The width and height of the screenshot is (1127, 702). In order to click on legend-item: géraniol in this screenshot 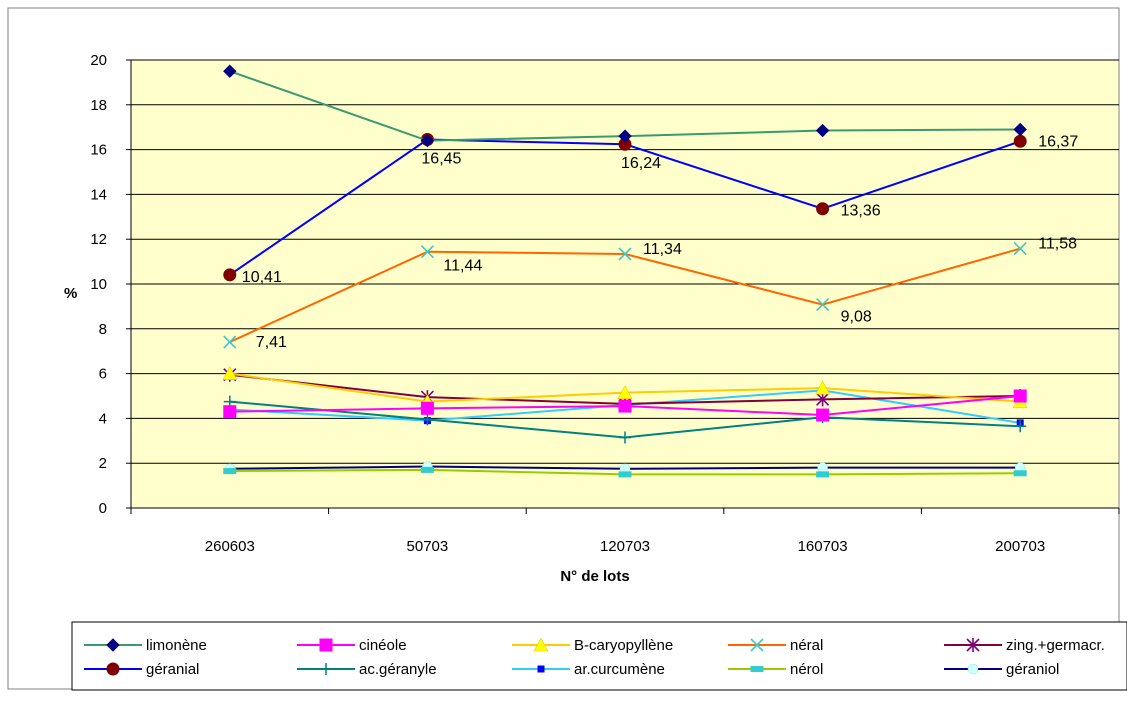, I will do `click(1001, 669)`.